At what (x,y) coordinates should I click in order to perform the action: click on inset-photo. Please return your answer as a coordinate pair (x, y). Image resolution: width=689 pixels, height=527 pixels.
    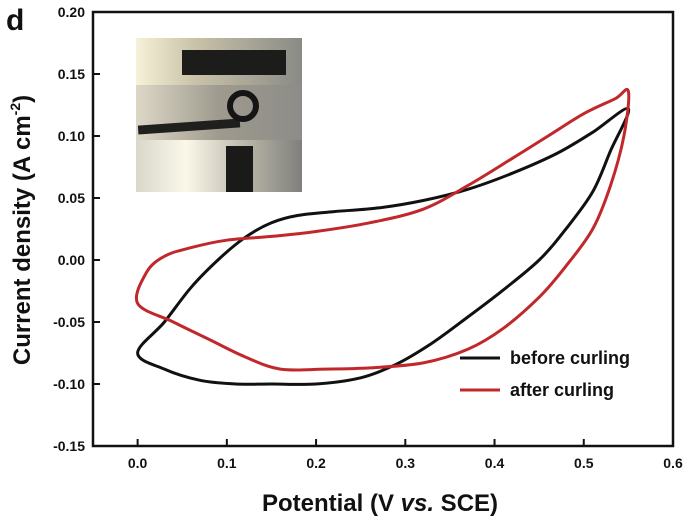
    Looking at the image, I should click on (219, 115).